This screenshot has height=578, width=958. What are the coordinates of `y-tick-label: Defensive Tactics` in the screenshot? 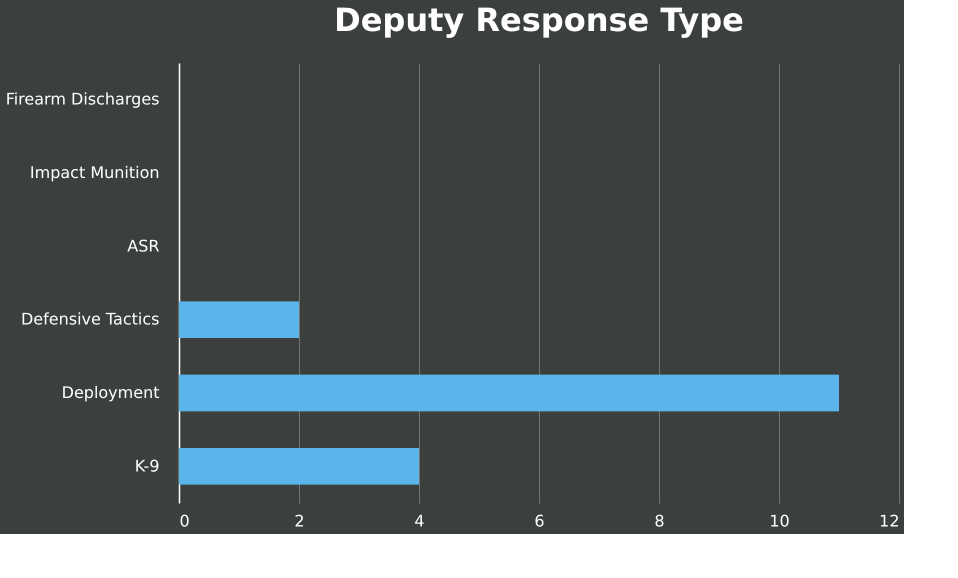 It's located at (90, 319).